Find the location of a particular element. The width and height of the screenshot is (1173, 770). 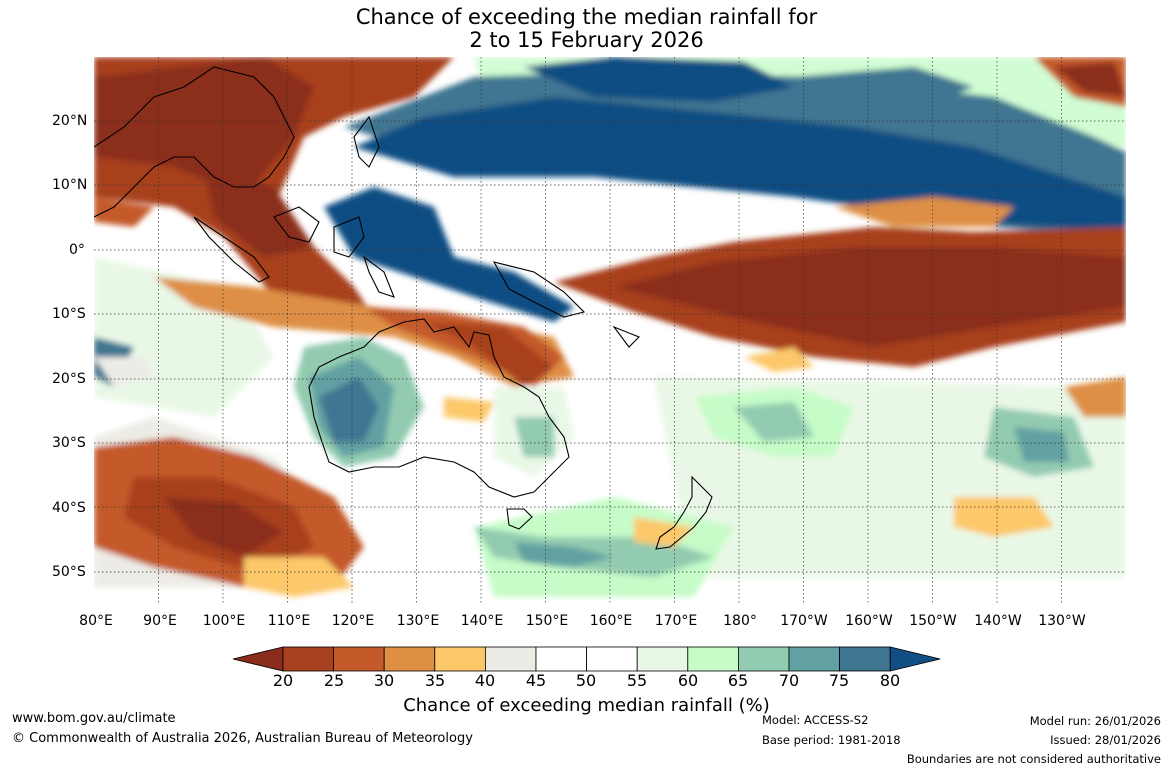

lat-label-20n: 20°N is located at coordinates (70, 121).